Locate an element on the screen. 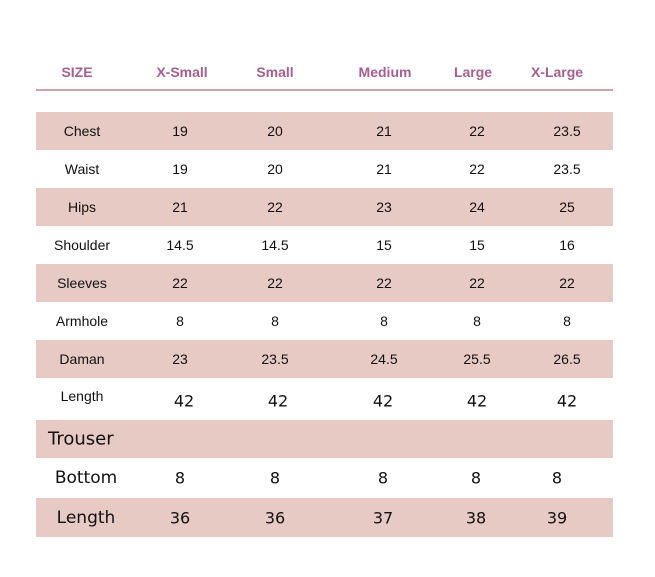 The height and width of the screenshot is (577, 655). table-row: Length 36 36 37 38 39 is located at coordinates (324, 517).